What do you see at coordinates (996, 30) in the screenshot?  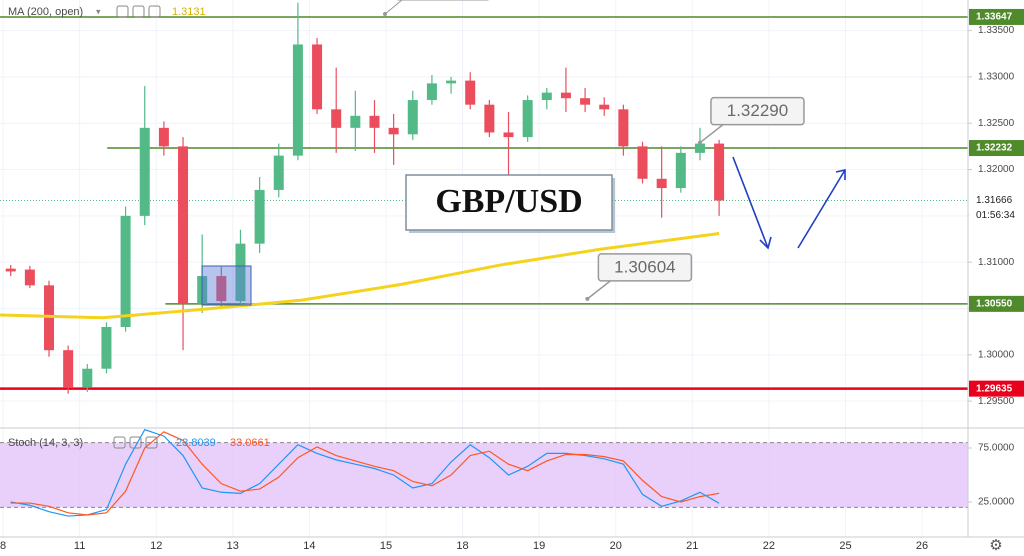 I see `y-tick-label: 1.33500` at bounding box center [996, 30].